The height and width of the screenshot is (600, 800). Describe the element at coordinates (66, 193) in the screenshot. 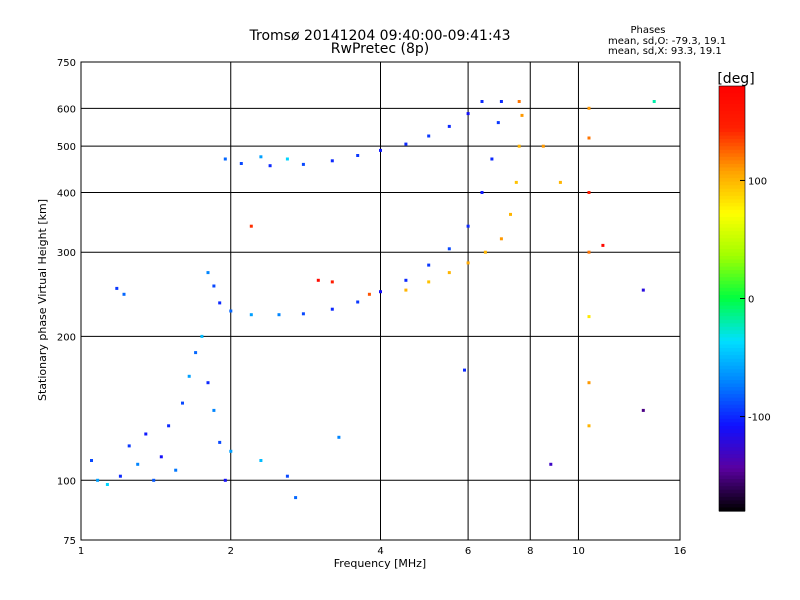

I see `y-tick-label: 400` at that location.